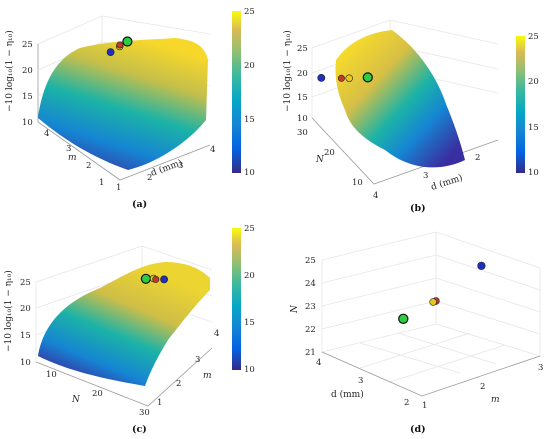 This screenshot has width=550, height=439. What do you see at coordinates (520, 104) in the screenshot?
I see `b-colorbar` at bounding box center [520, 104].